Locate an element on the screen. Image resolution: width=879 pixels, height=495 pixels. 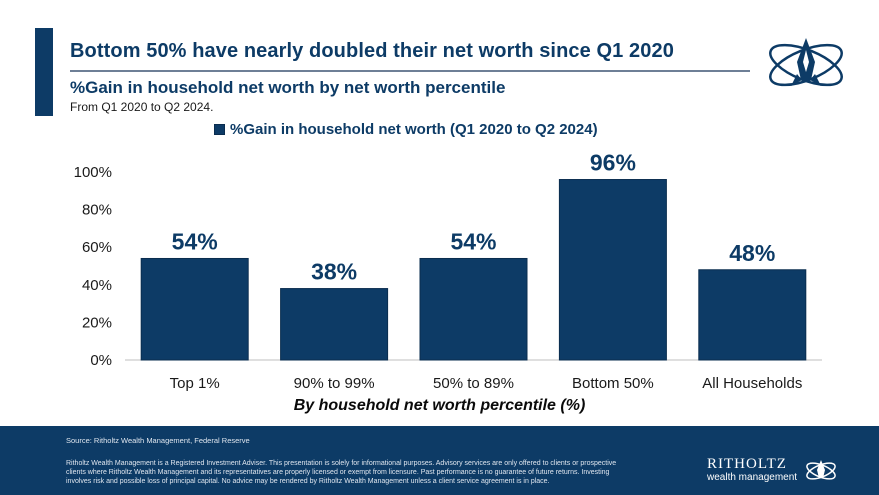
footer-brand: RITHOLTZ wealth management is located at coordinates (752, 469).